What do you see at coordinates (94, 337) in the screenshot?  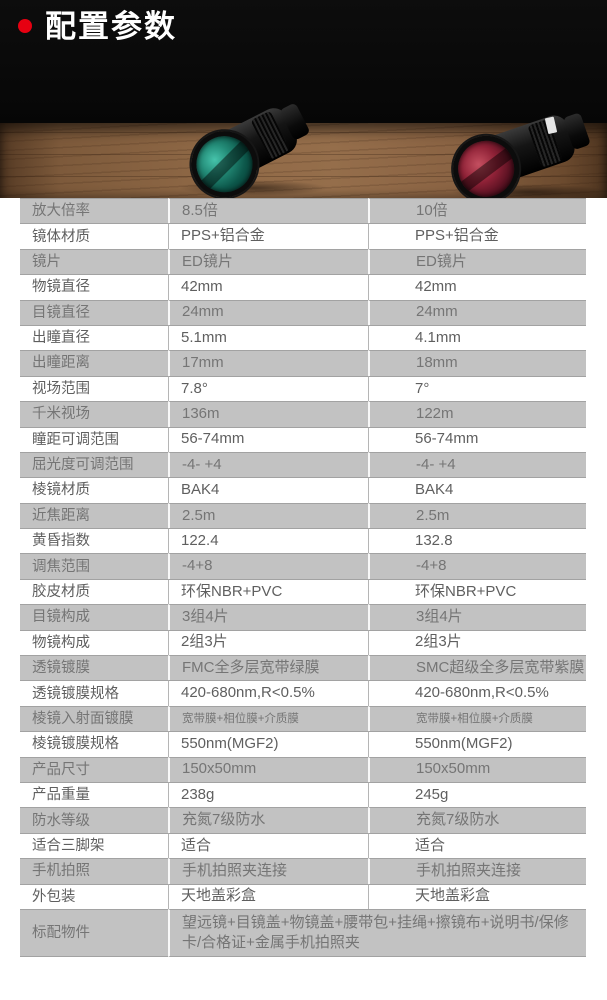 I see `spec-label: 出瞳直径` at bounding box center [94, 337].